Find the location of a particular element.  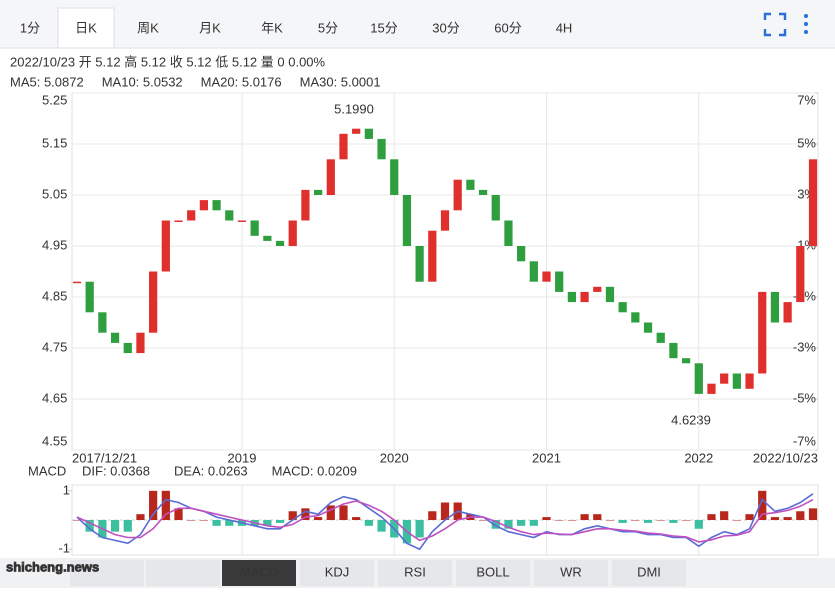

y-tick-label: 5.15 is located at coordinates (54, 142).